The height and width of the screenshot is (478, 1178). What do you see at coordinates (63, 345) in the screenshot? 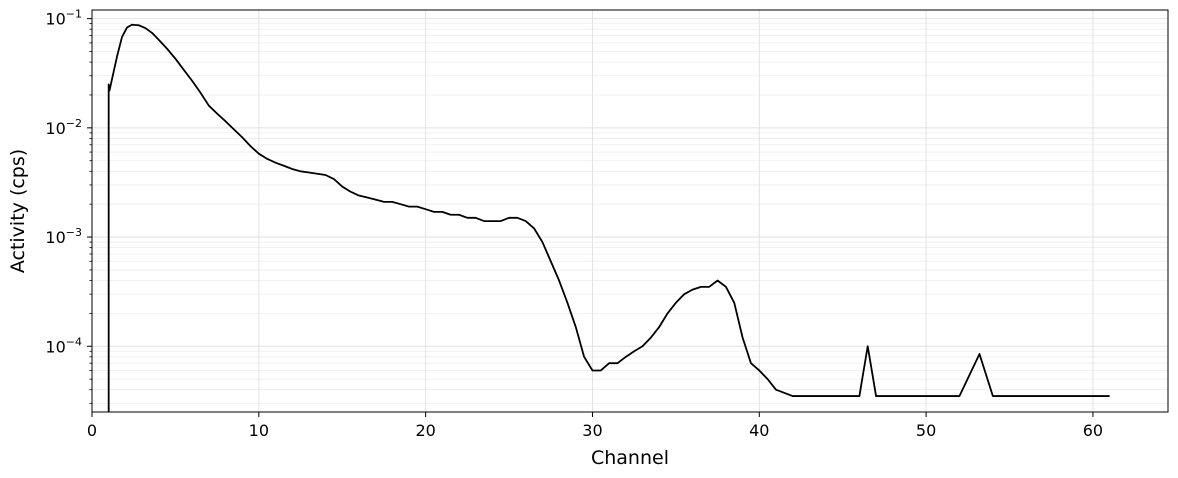
I see `y-tick-label: 10⁻⁴` at bounding box center [63, 345].